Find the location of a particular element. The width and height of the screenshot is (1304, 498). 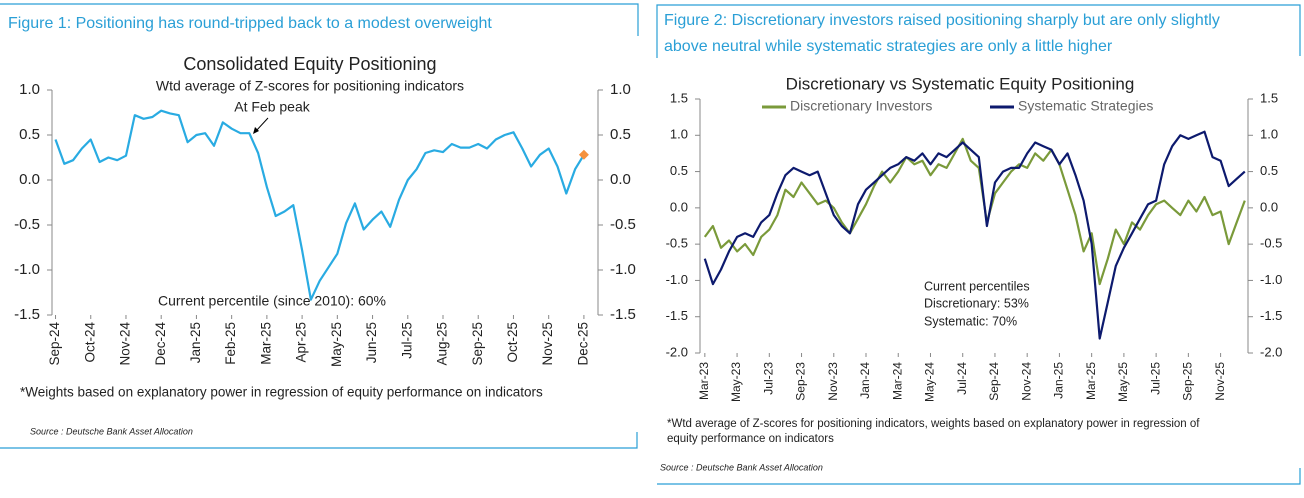

y2-tick-label: -2.0 is located at coordinates (1271, 351).